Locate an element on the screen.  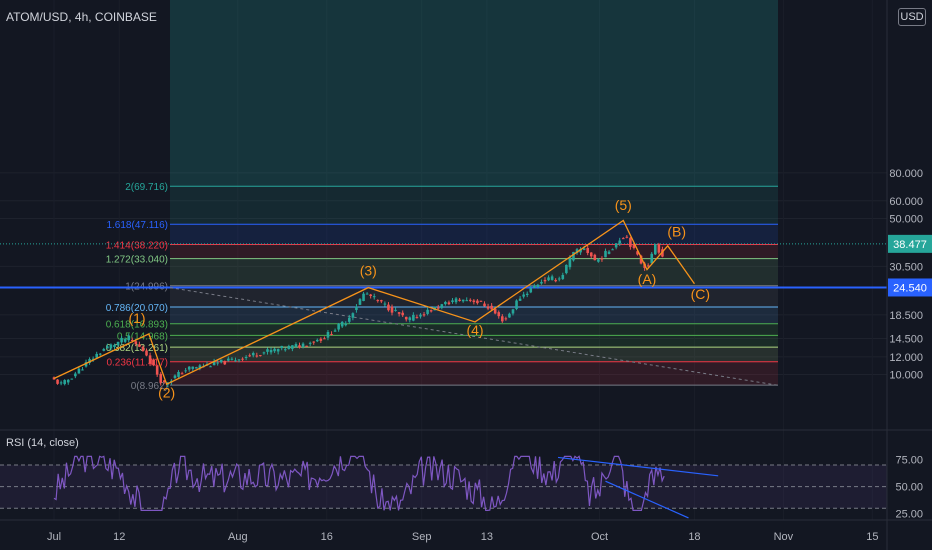
rsi-tick-label: 50.00 is located at coordinates (909, 488).